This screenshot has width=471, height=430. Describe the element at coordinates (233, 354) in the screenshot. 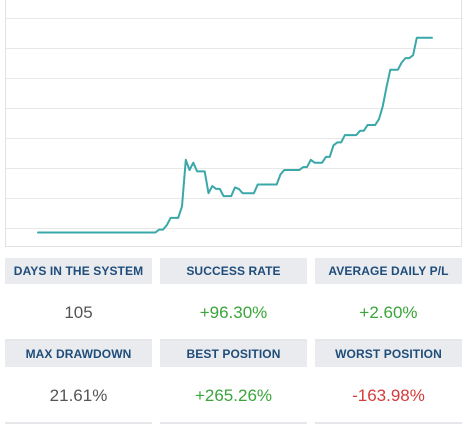

I see `stat-label: BEST POSITION` at that location.